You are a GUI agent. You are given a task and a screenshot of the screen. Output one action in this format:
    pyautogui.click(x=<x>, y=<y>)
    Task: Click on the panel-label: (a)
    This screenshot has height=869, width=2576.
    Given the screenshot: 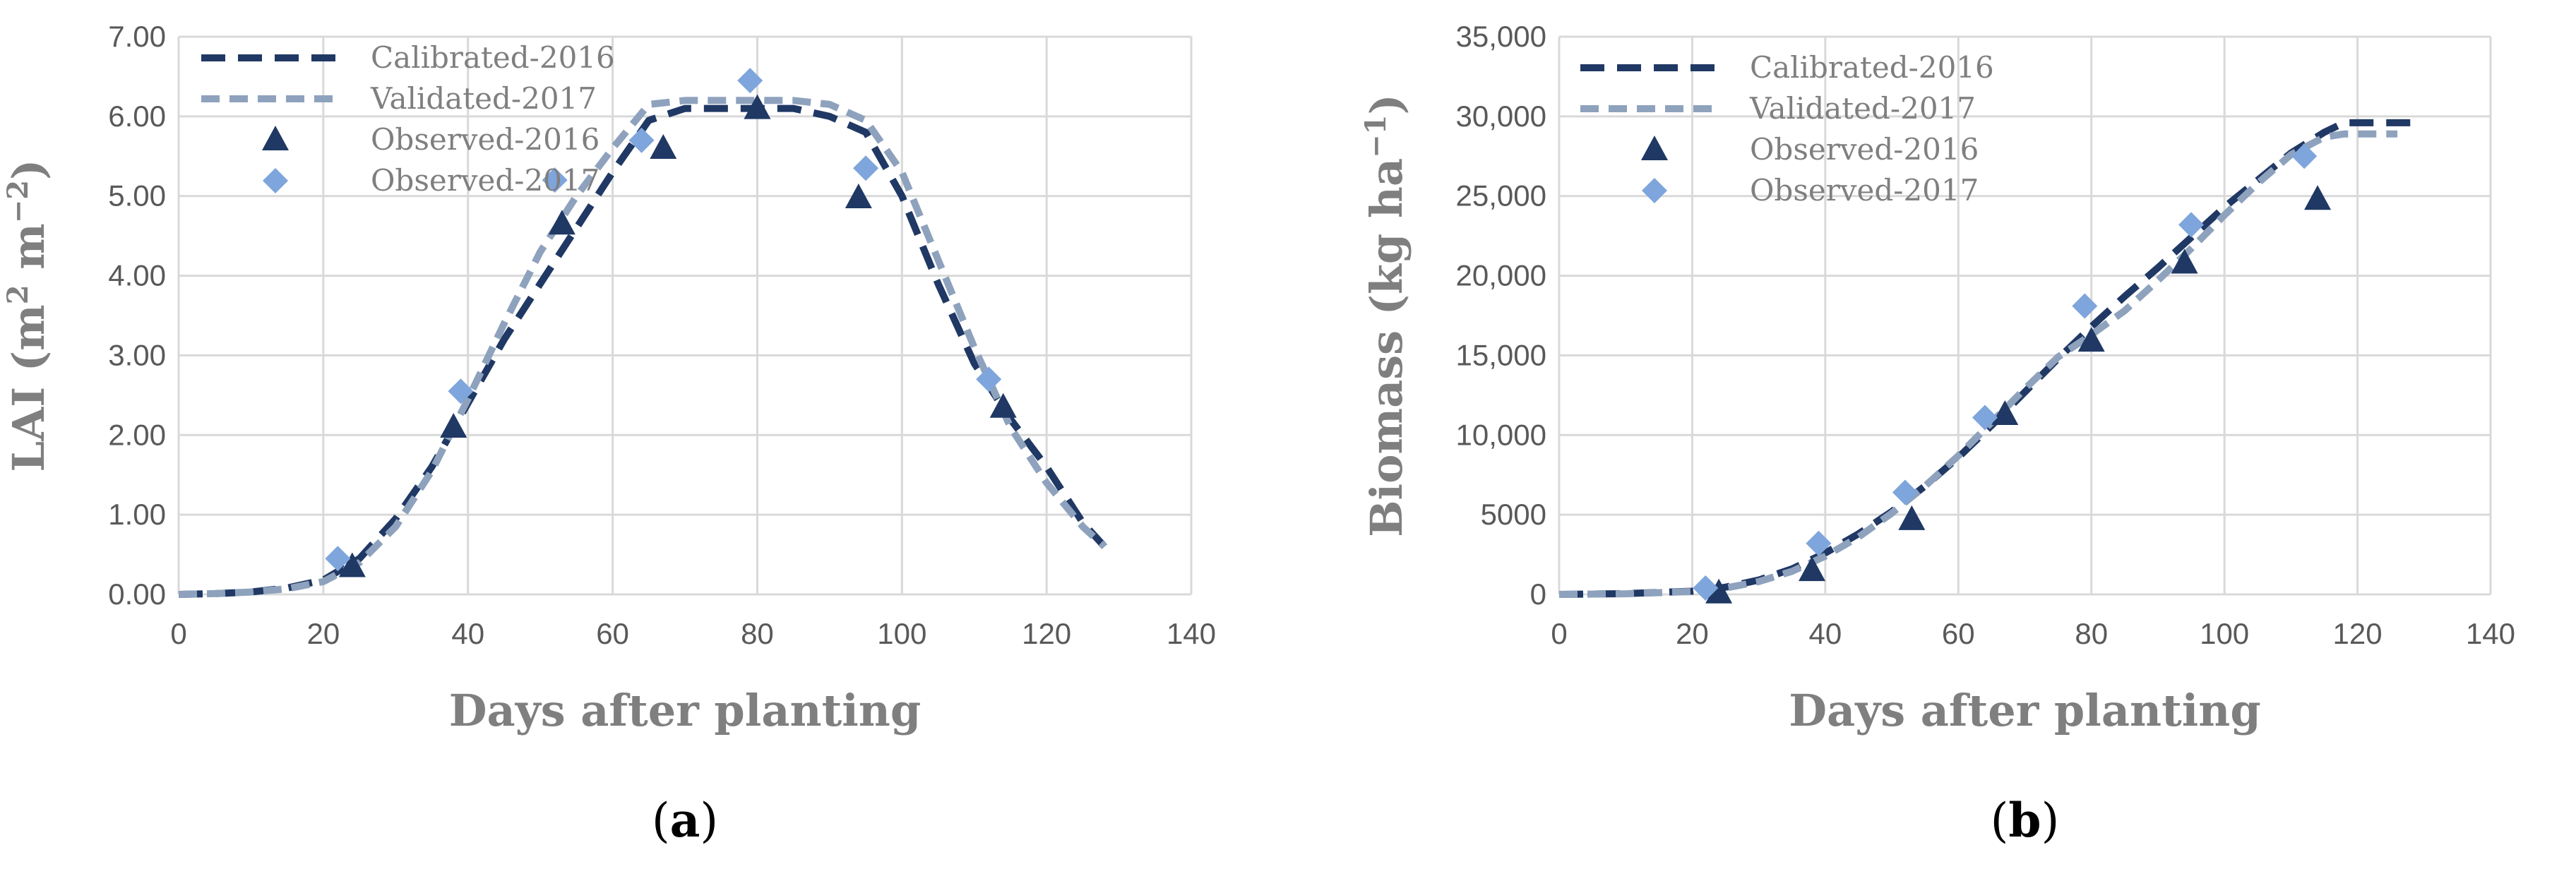 What is the action you would take?
    pyautogui.click(x=685, y=821)
    